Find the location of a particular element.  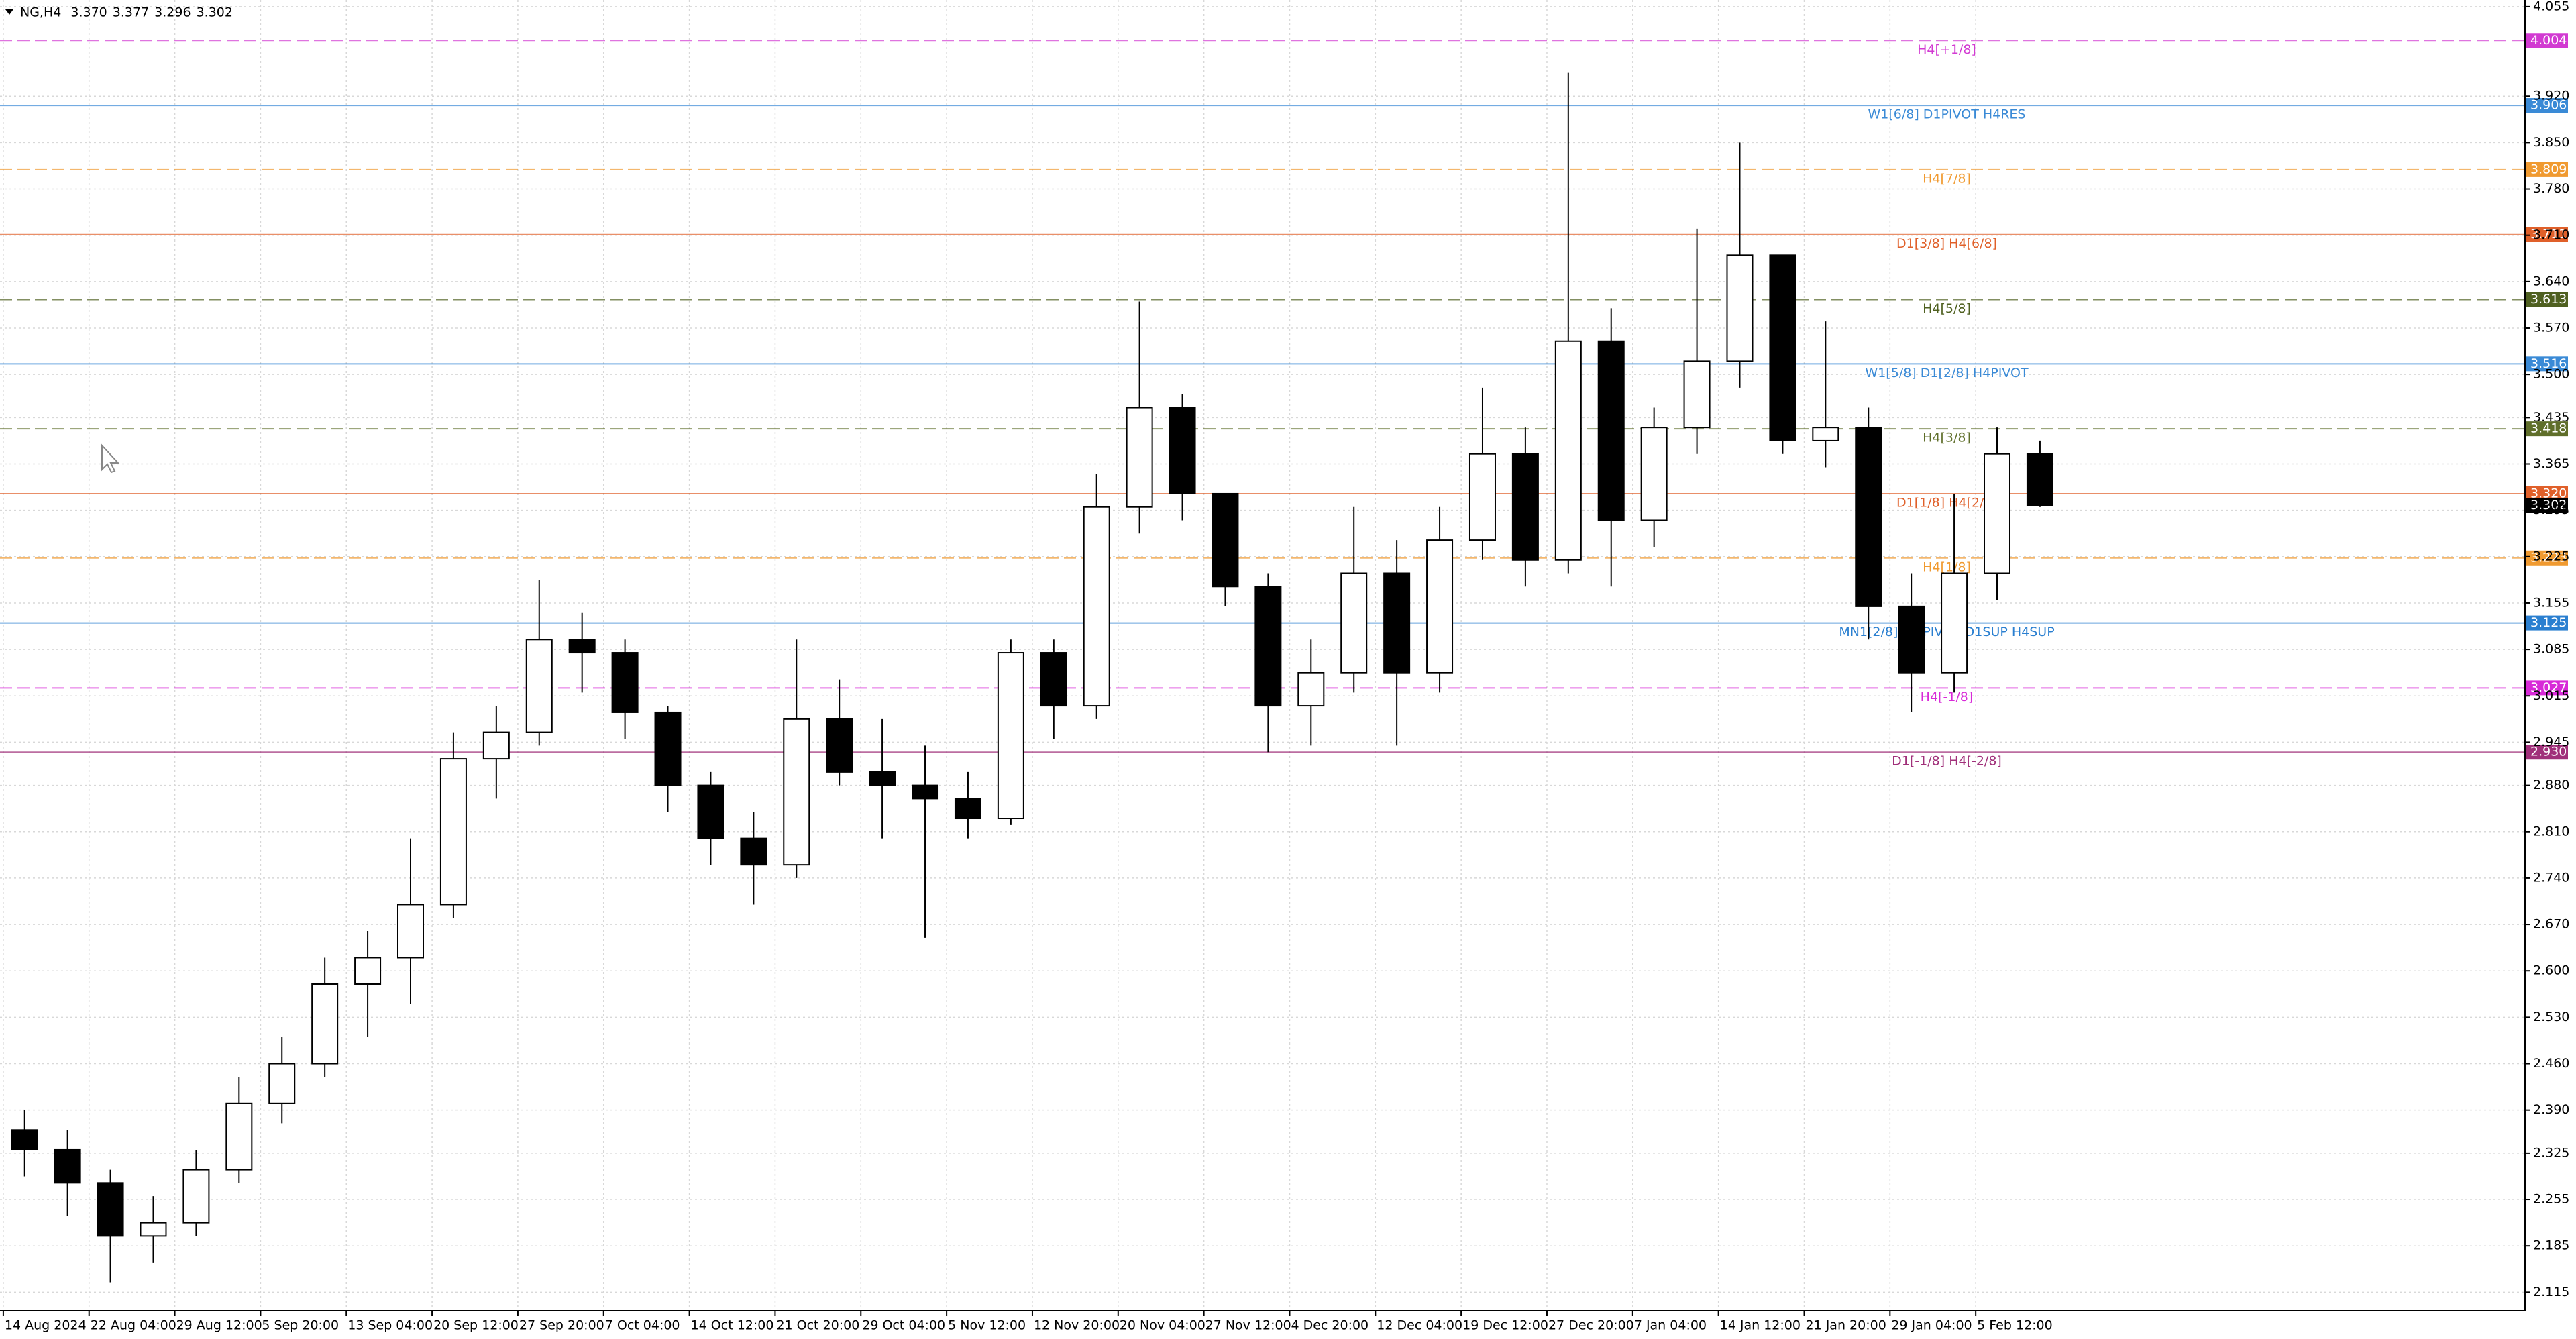

y-tick-label: 3.920 is located at coordinates (2551, 96).